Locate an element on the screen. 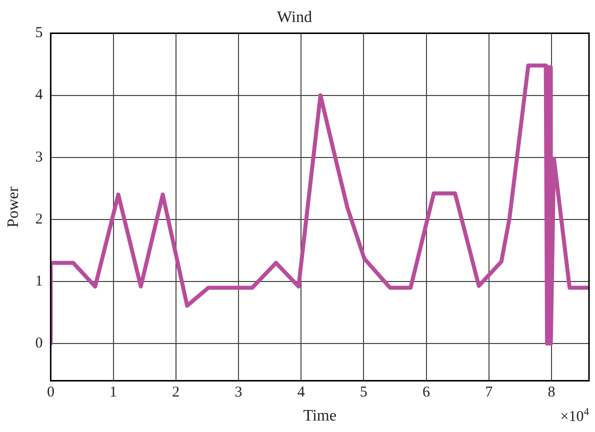 This screenshot has width=595, height=432. x-tick-label: 4 is located at coordinates (301, 392).